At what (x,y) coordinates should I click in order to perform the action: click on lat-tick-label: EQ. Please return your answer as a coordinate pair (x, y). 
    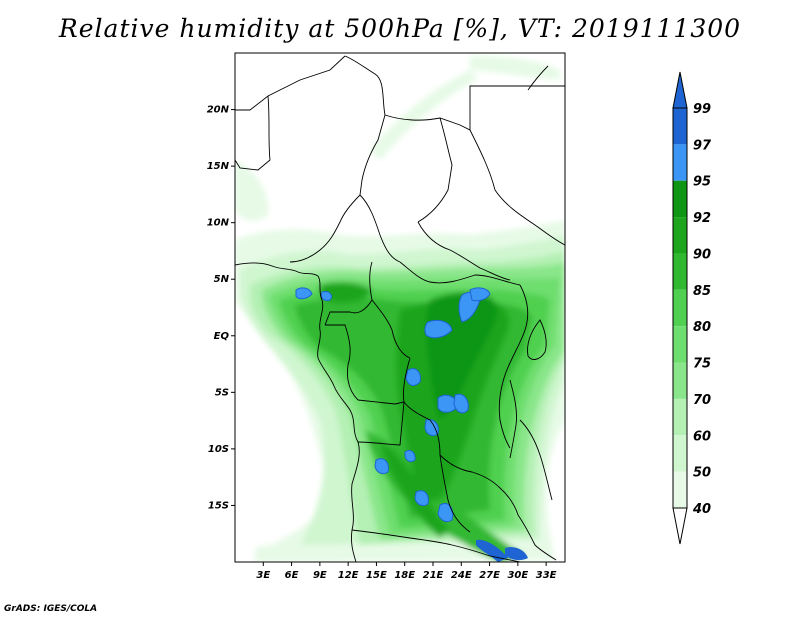
    Looking at the image, I should click on (222, 336).